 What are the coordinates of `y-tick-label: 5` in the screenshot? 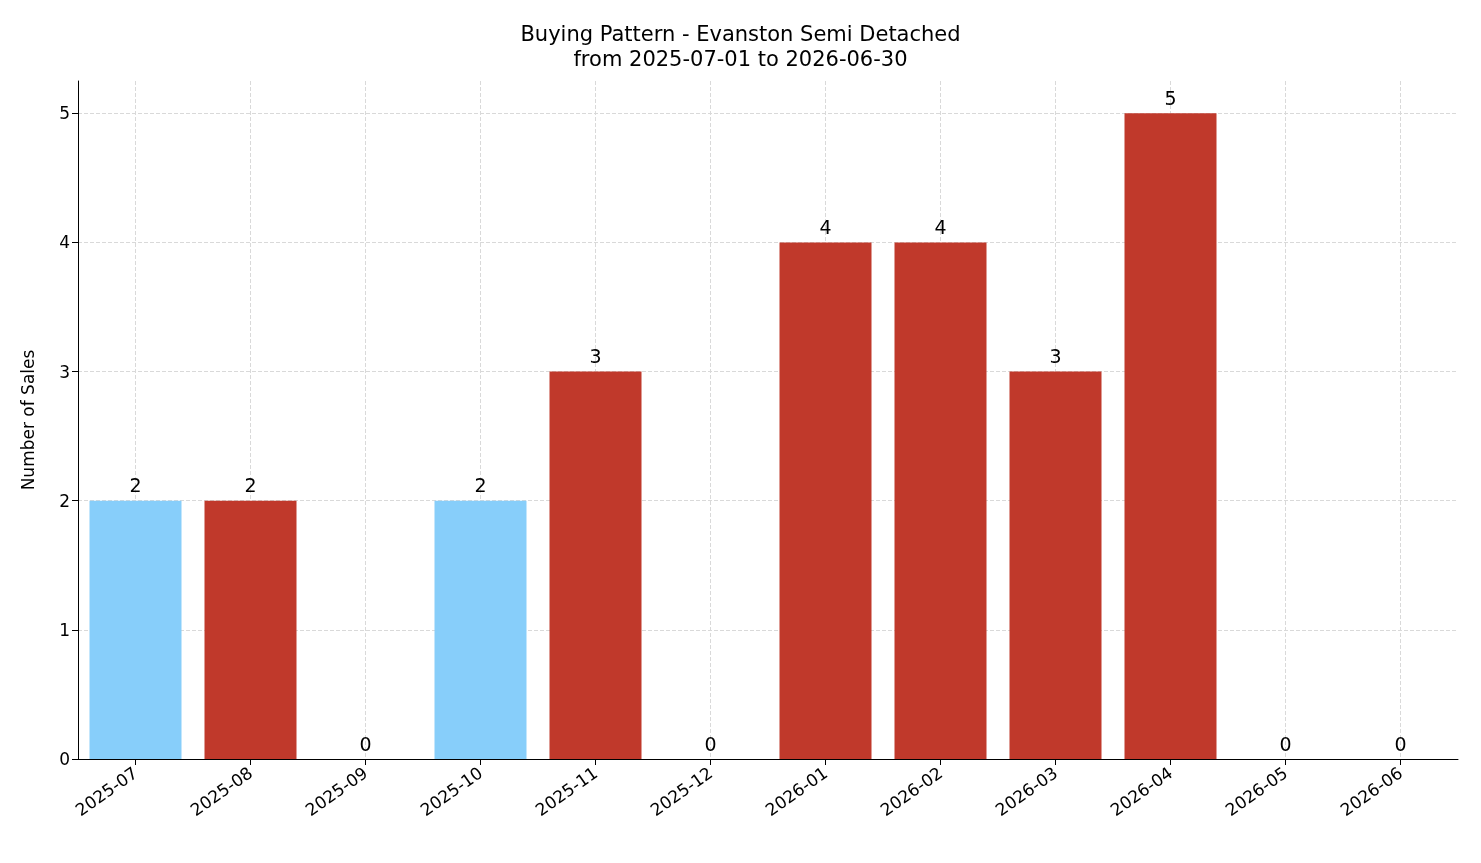 It's located at (64, 113).